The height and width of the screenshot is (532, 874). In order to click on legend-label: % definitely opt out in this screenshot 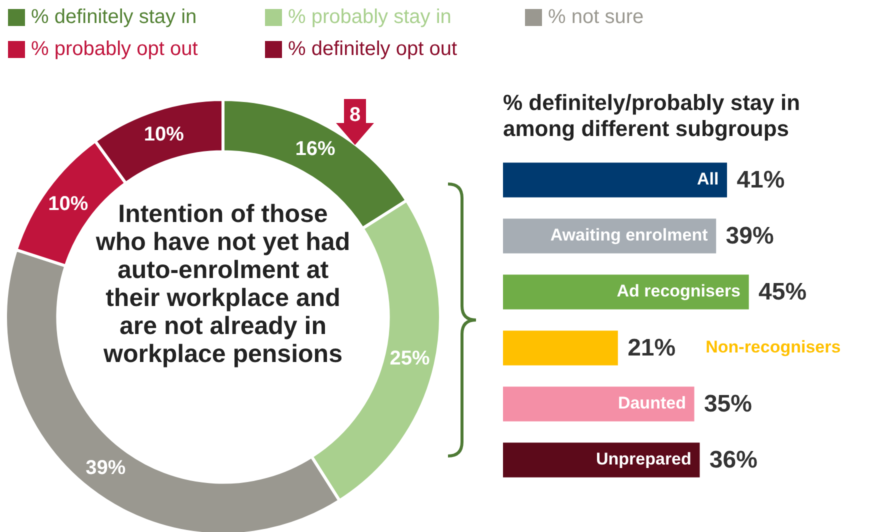, I will do `click(372, 49)`.